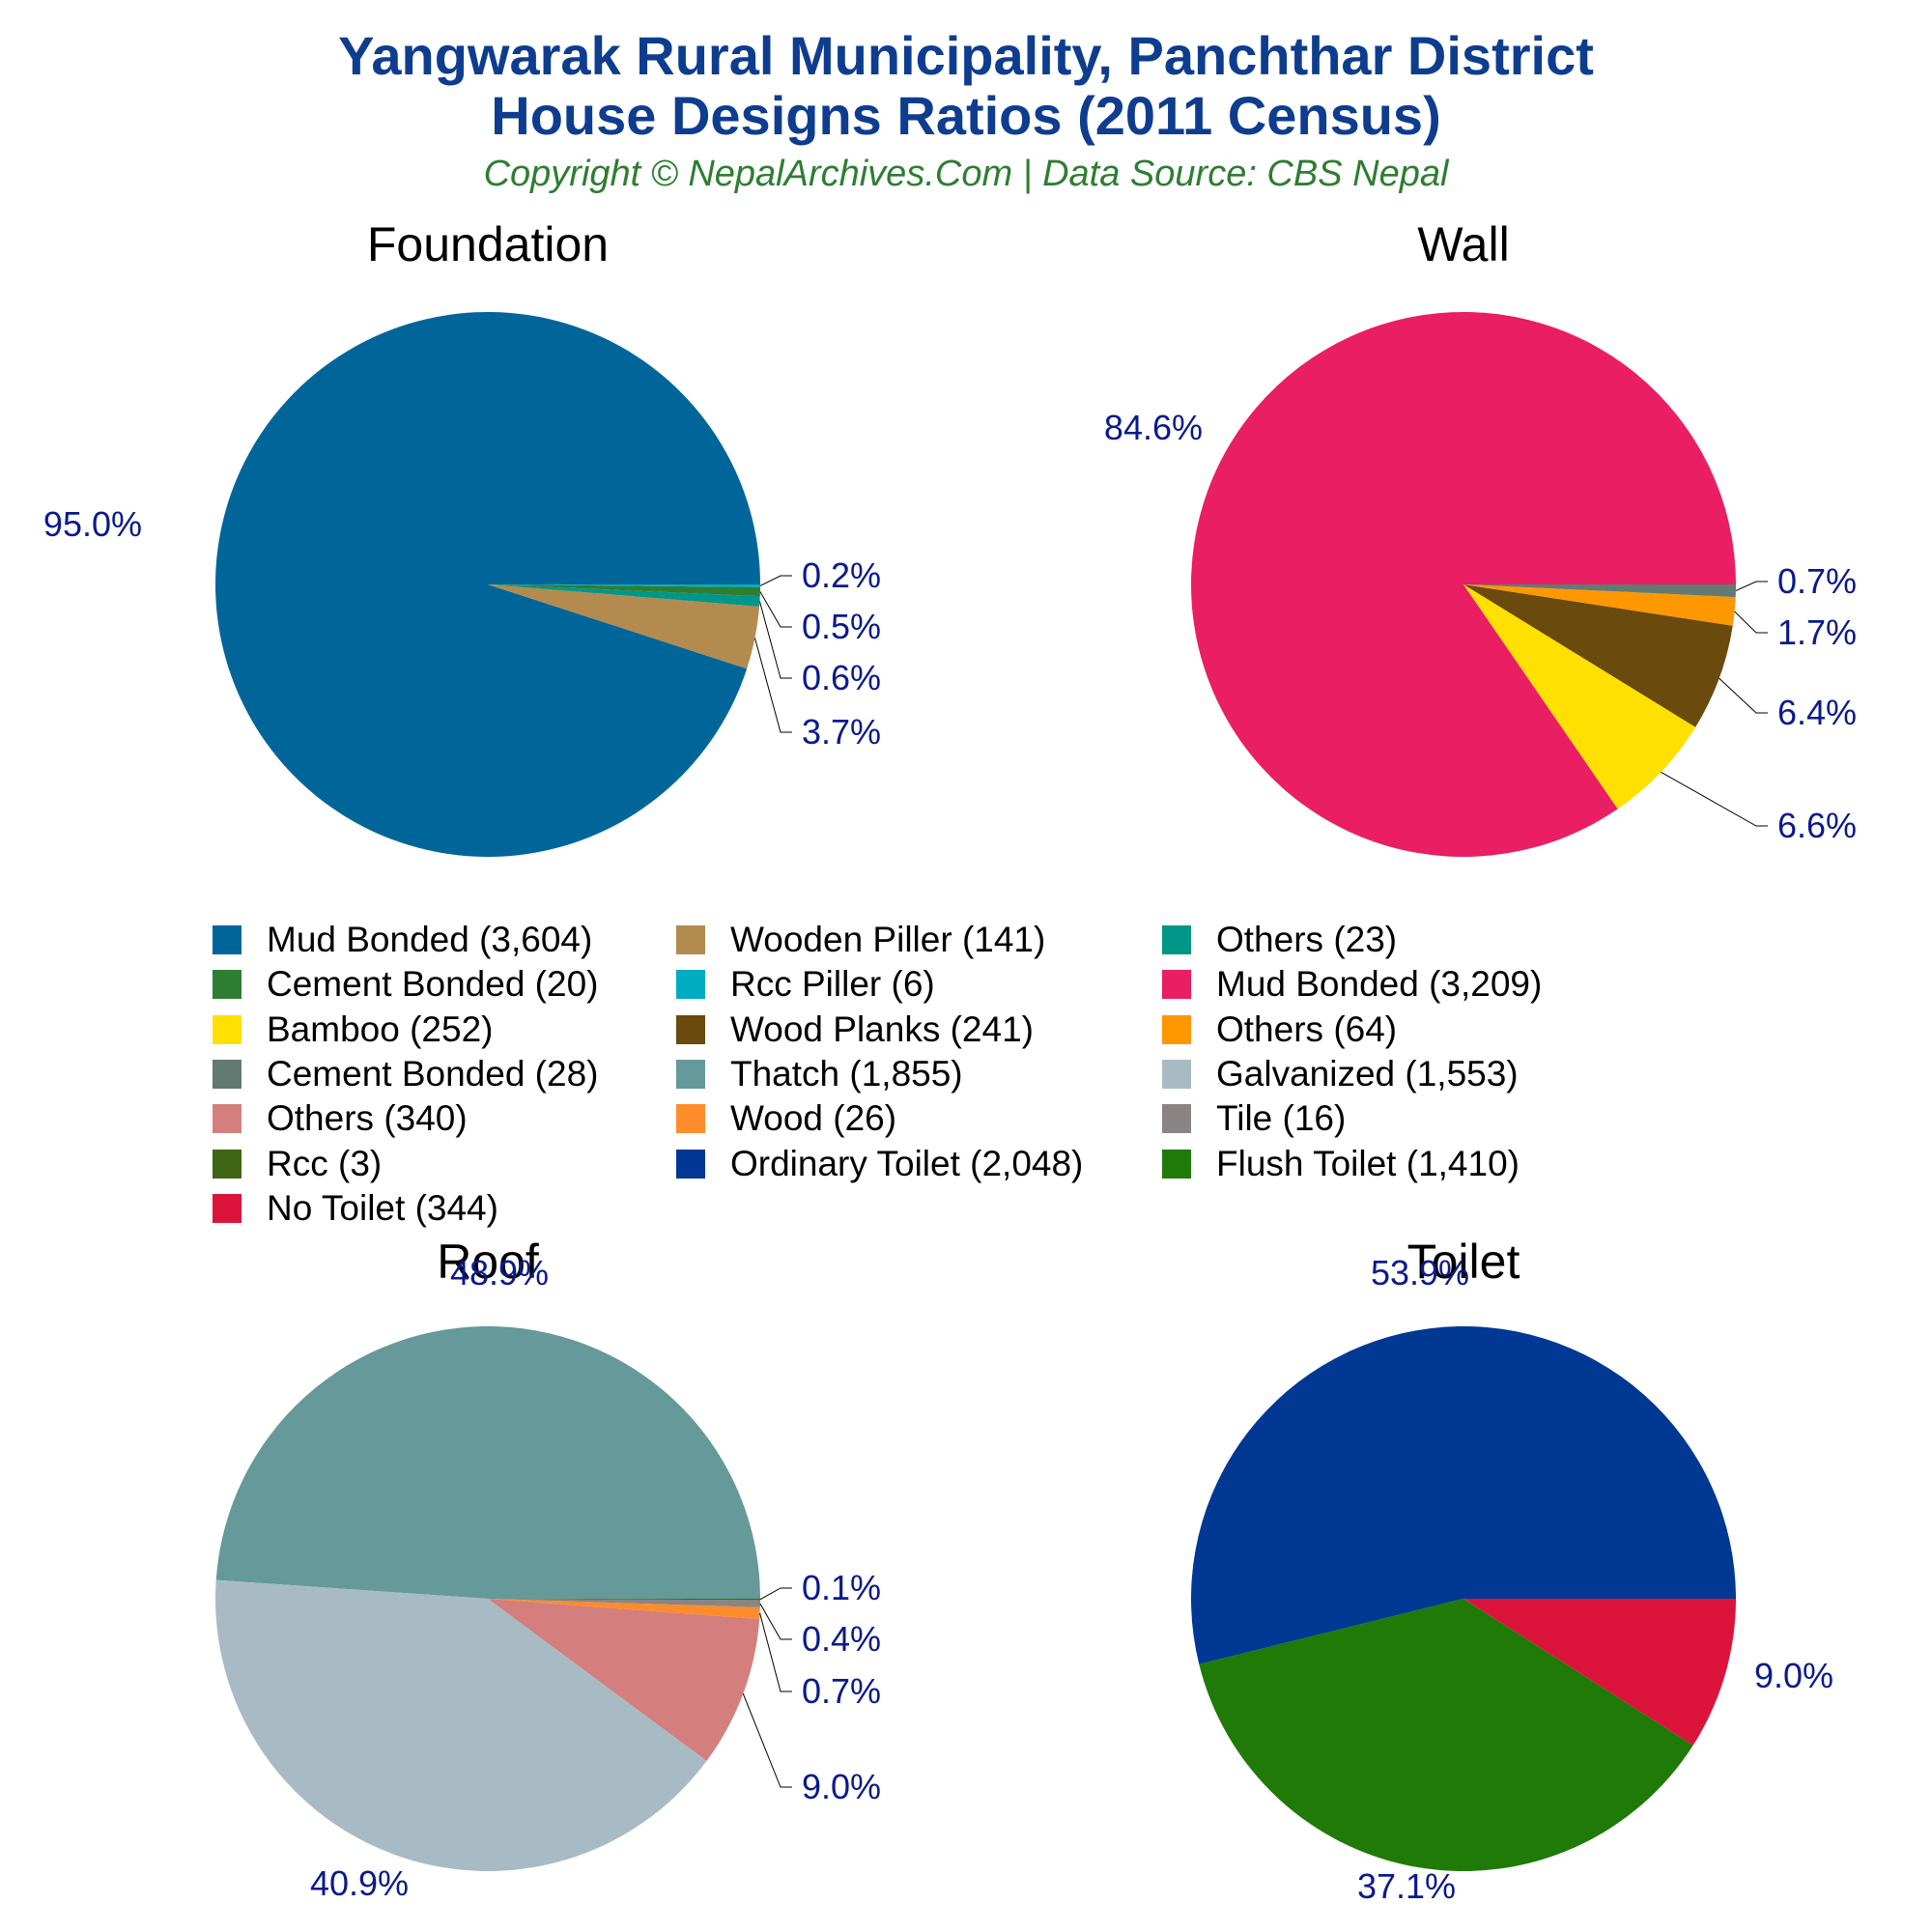 Image resolution: width=1932 pixels, height=1932 pixels. I want to click on pie-slice-roof-galvanized, so click(461, 1725).